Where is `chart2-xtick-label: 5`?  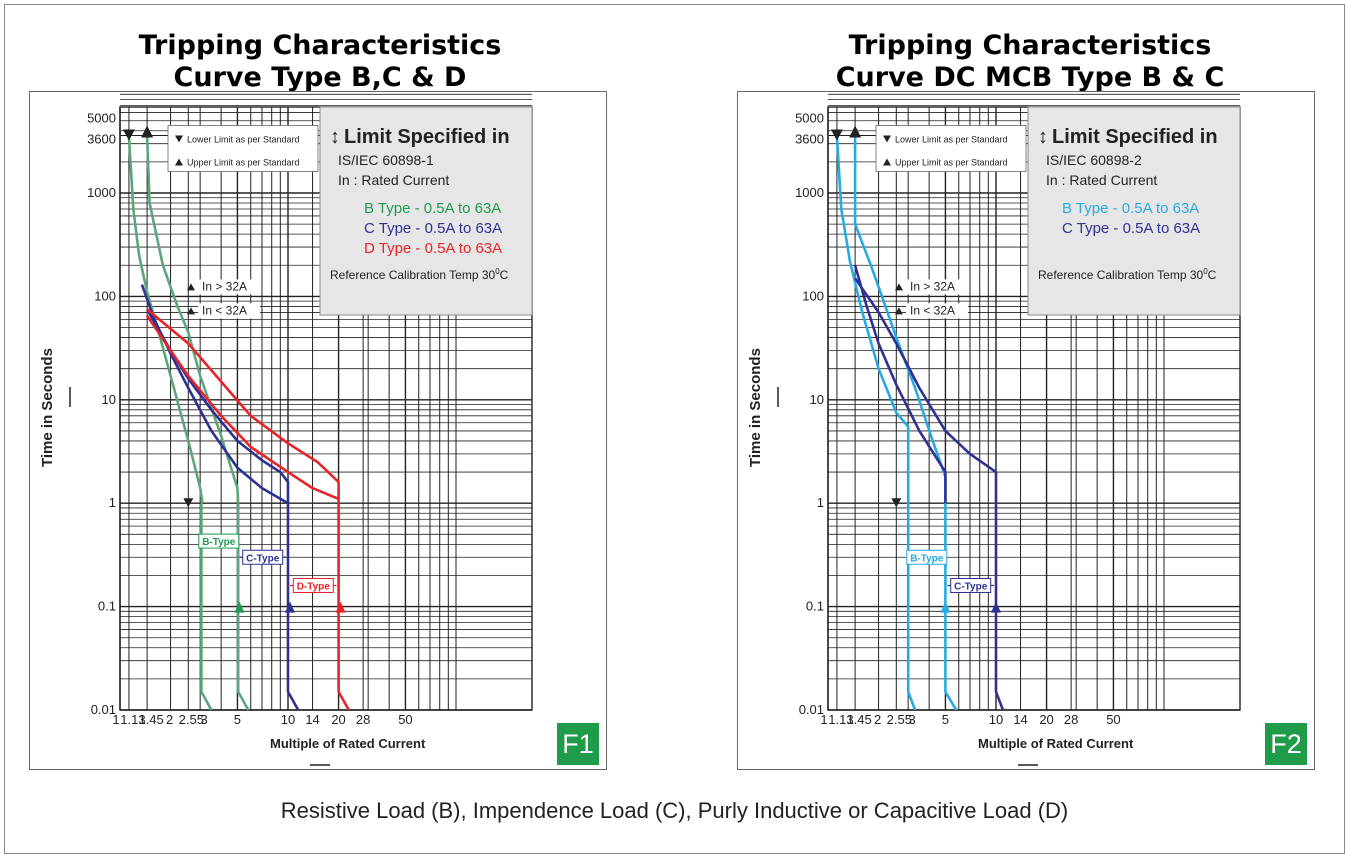 chart2-xtick-label: 5 is located at coordinates (945, 719).